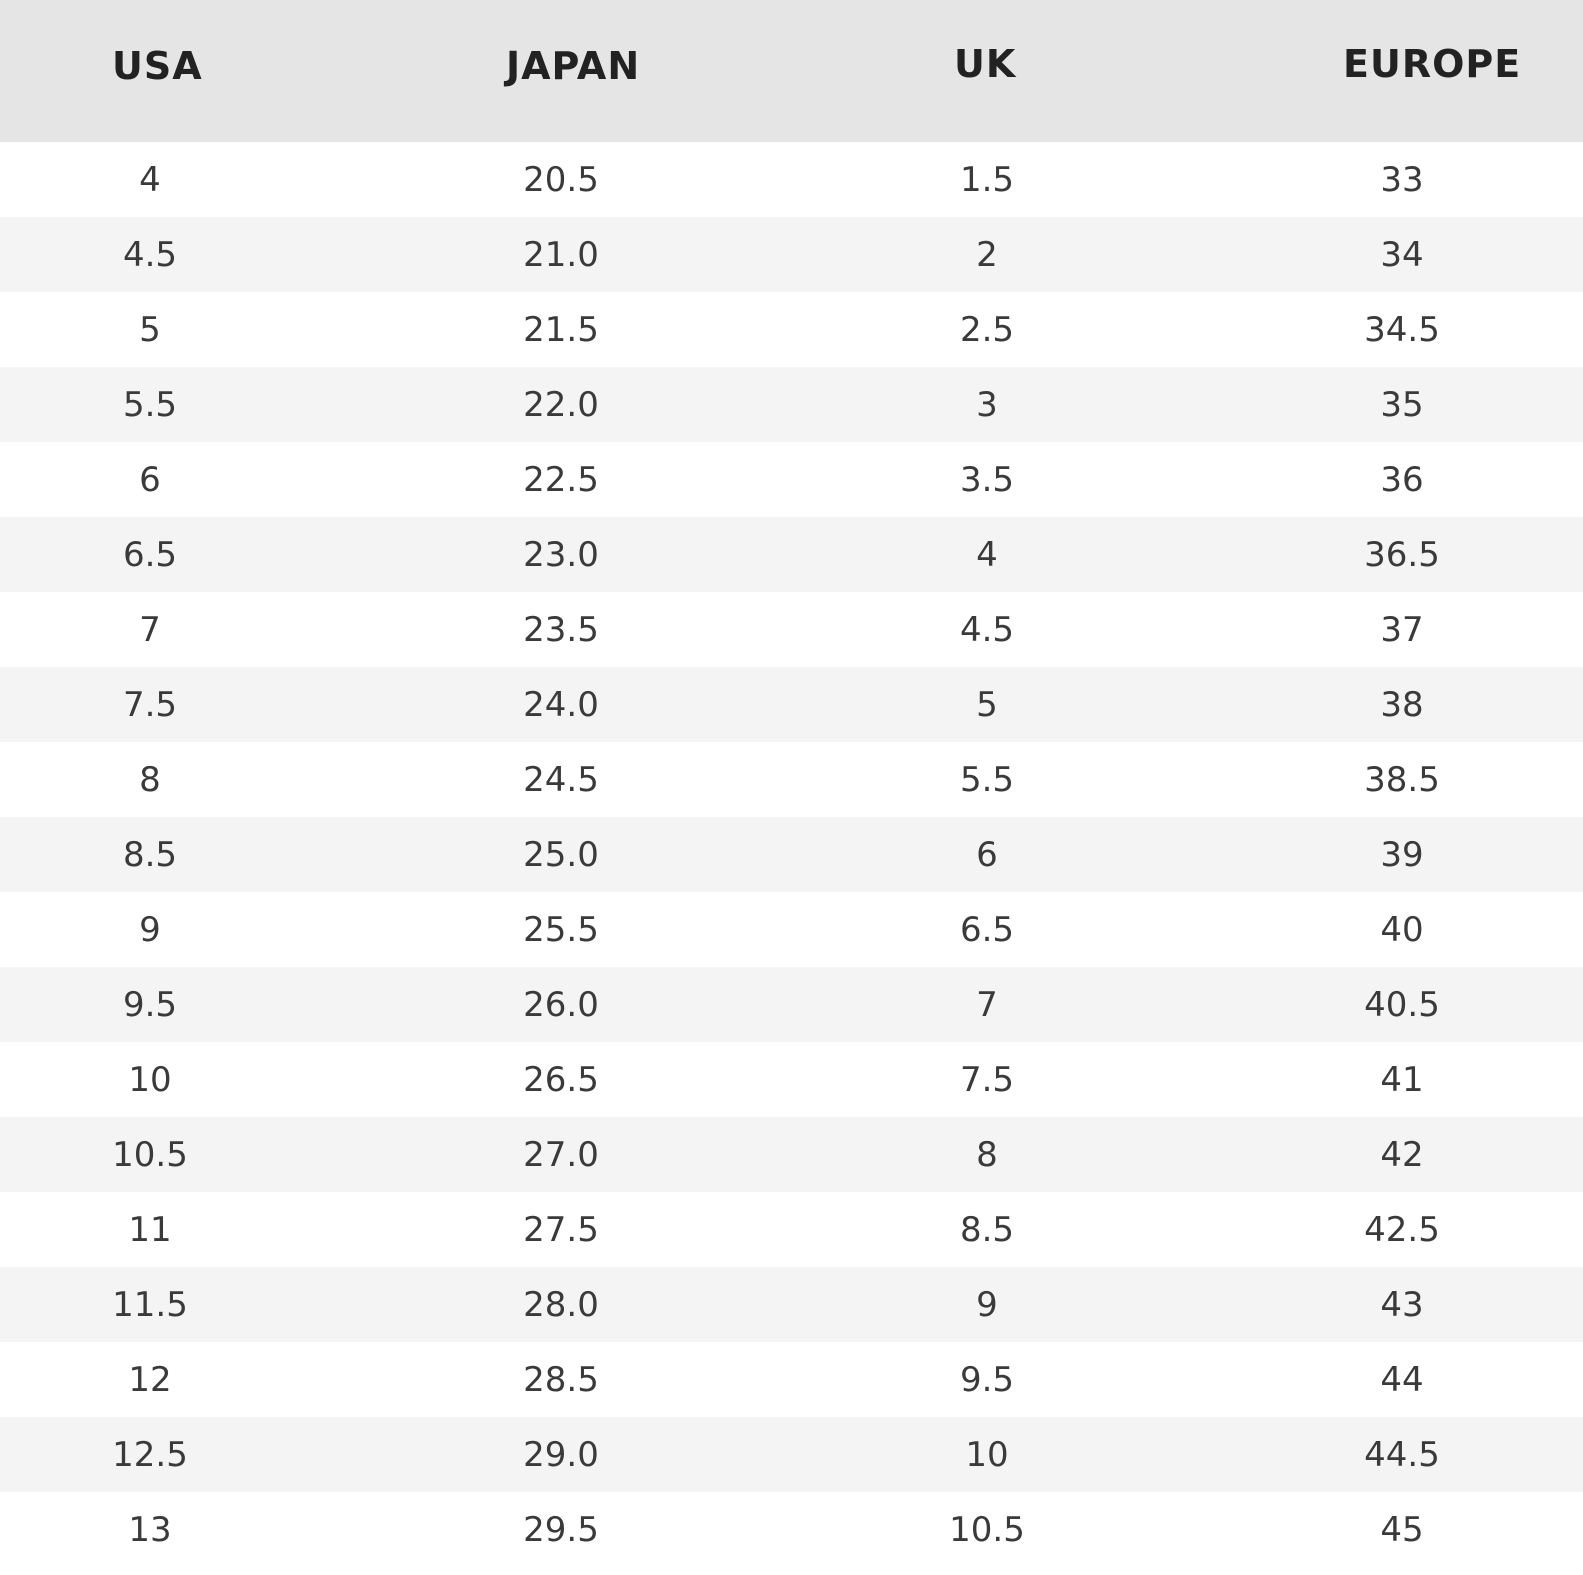 This screenshot has width=1583, height=1575. Describe the element at coordinates (561, 329) in the screenshot. I see `cell-japan-value: 21.5` at that location.